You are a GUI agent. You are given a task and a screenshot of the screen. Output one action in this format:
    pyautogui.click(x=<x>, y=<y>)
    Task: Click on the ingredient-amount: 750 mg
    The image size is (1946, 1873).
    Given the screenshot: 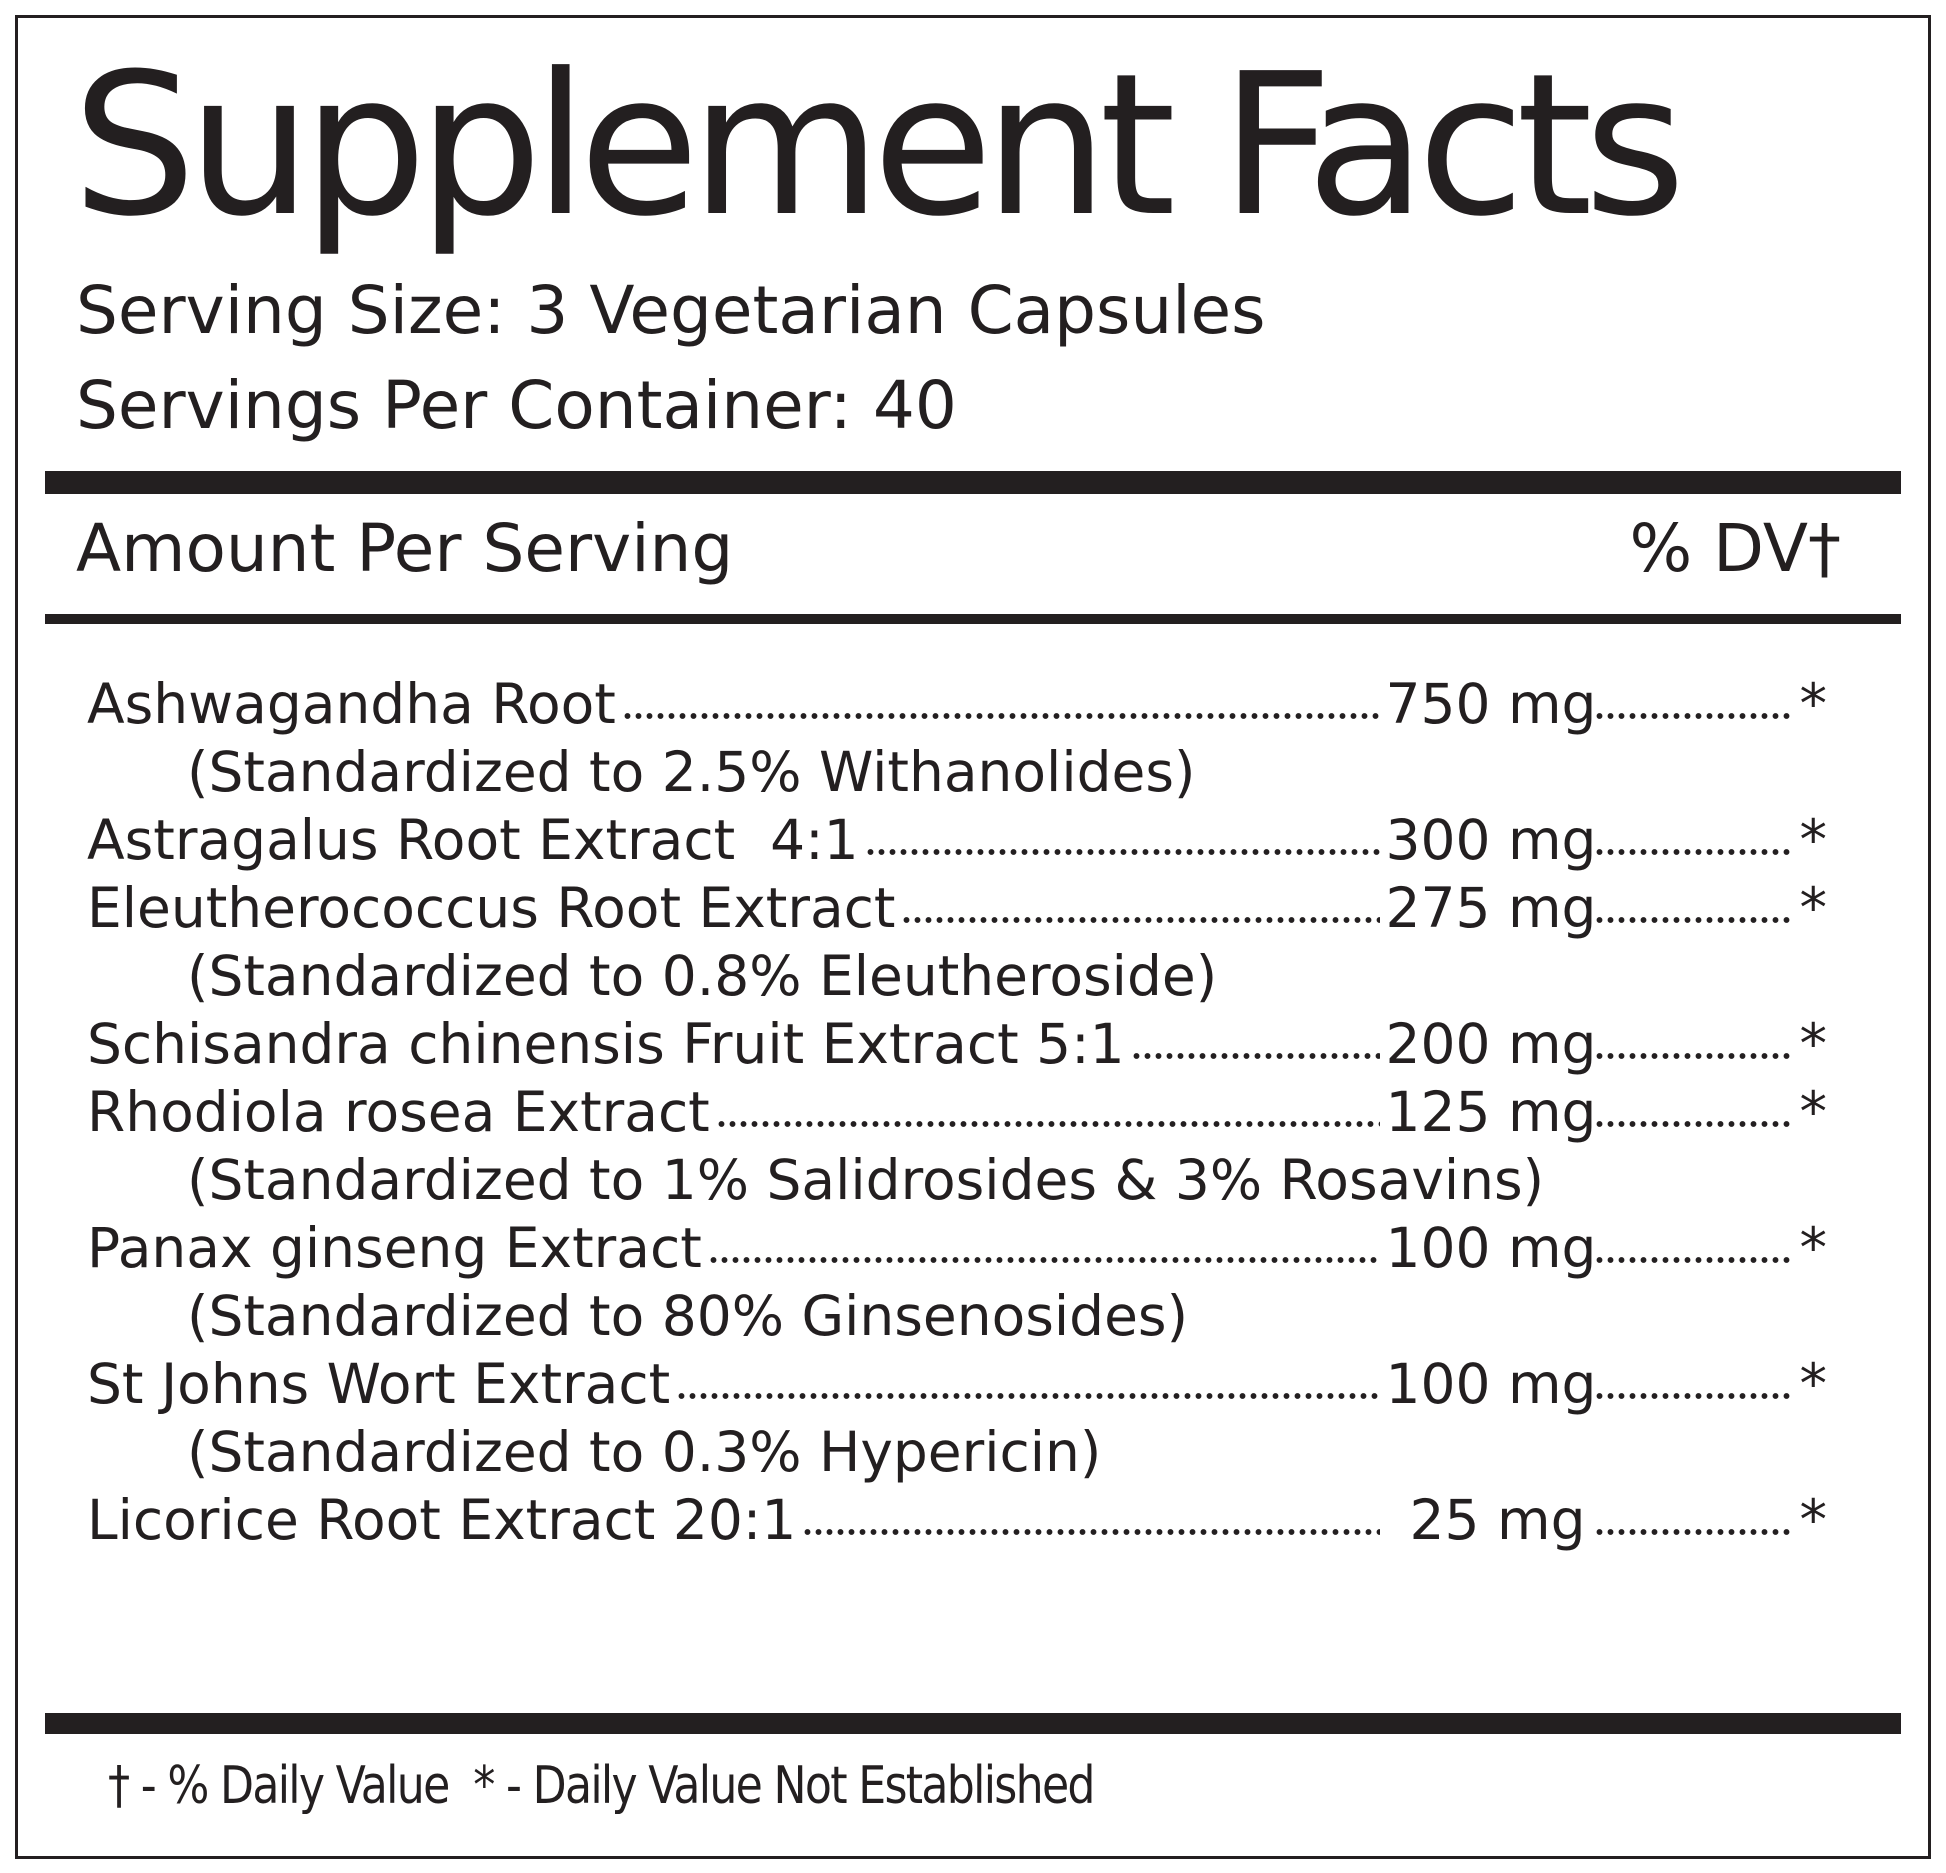 What is the action you would take?
    pyautogui.click(x=1491, y=704)
    